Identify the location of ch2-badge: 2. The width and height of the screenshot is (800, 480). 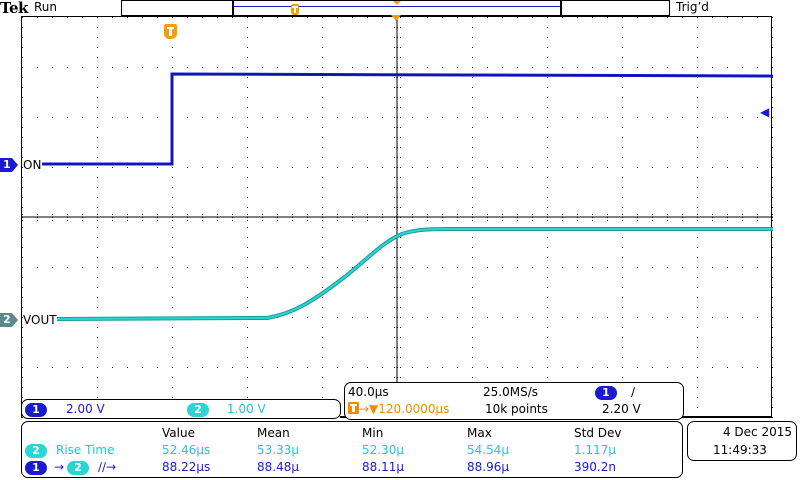
(198, 410).